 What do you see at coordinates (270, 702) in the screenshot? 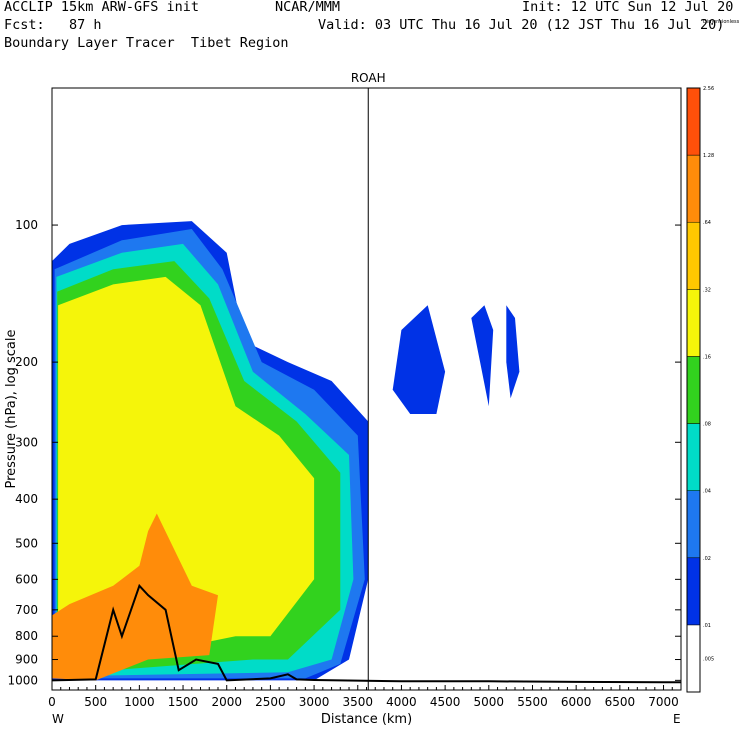
I see `x-tick-label: 2500` at bounding box center [270, 702].